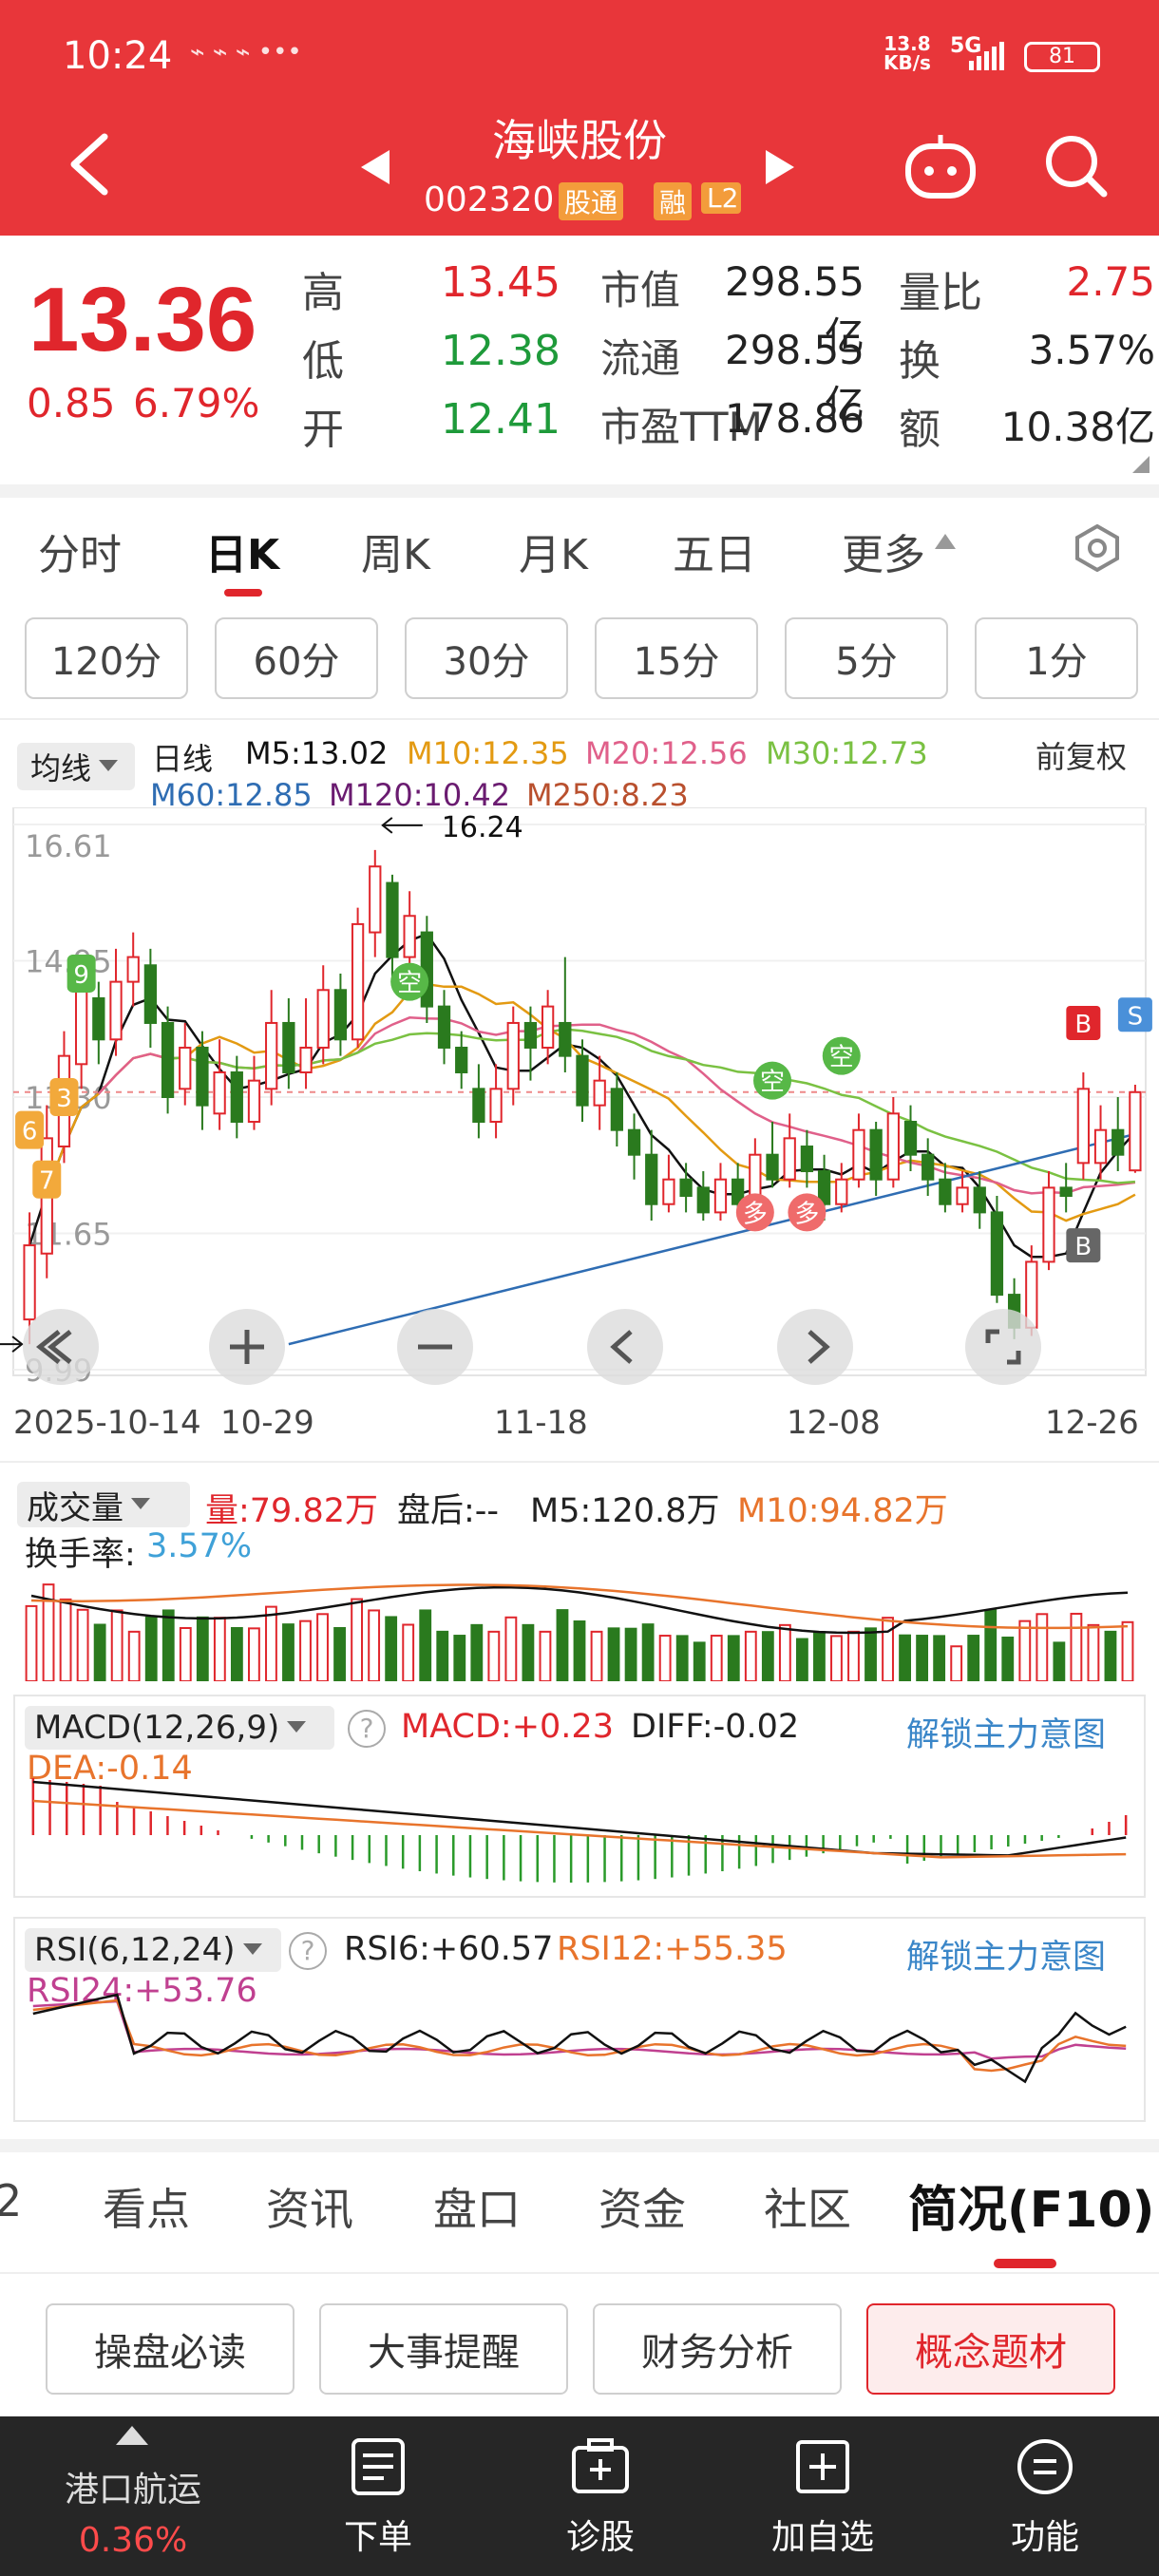 This screenshot has width=1159, height=2576. What do you see at coordinates (80, 555) in the screenshot?
I see `period-tab: 分时` at bounding box center [80, 555].